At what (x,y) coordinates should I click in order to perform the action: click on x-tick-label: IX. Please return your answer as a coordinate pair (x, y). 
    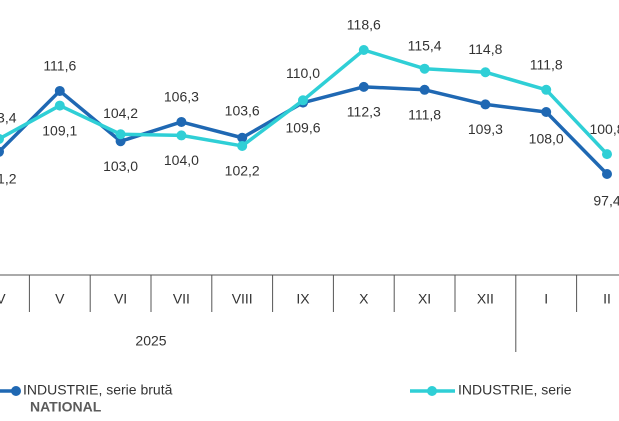
    Looking at the image, I should click on (303, 299).